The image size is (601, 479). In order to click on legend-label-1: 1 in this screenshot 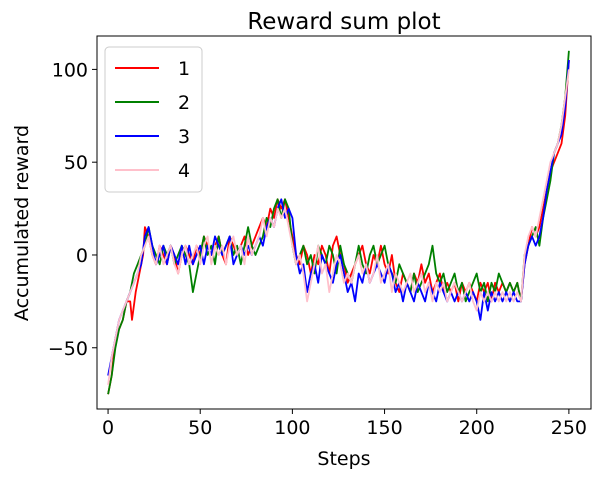, I will do `click(184, 69)`.